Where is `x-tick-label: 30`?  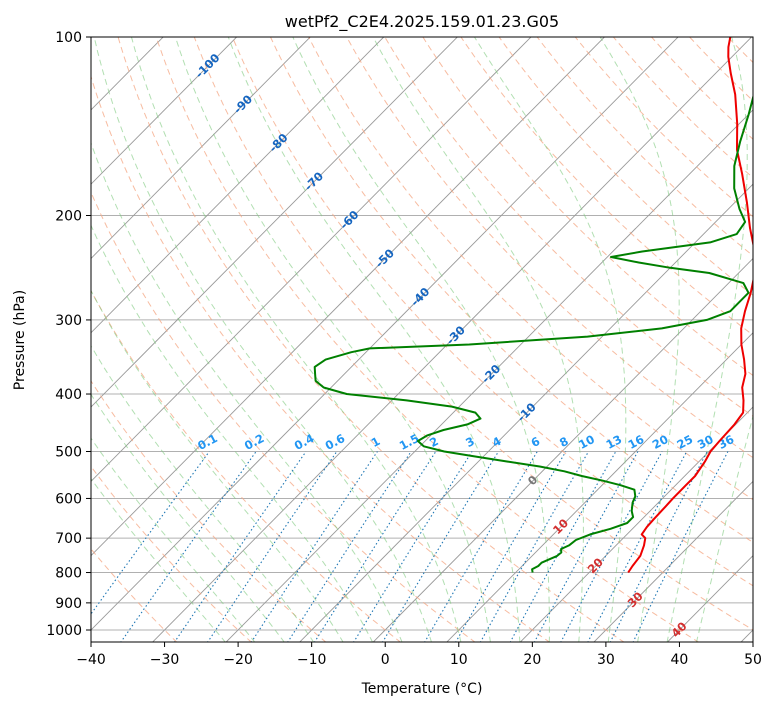
x-tick-label: 30 is located at coordinates (606, 660).